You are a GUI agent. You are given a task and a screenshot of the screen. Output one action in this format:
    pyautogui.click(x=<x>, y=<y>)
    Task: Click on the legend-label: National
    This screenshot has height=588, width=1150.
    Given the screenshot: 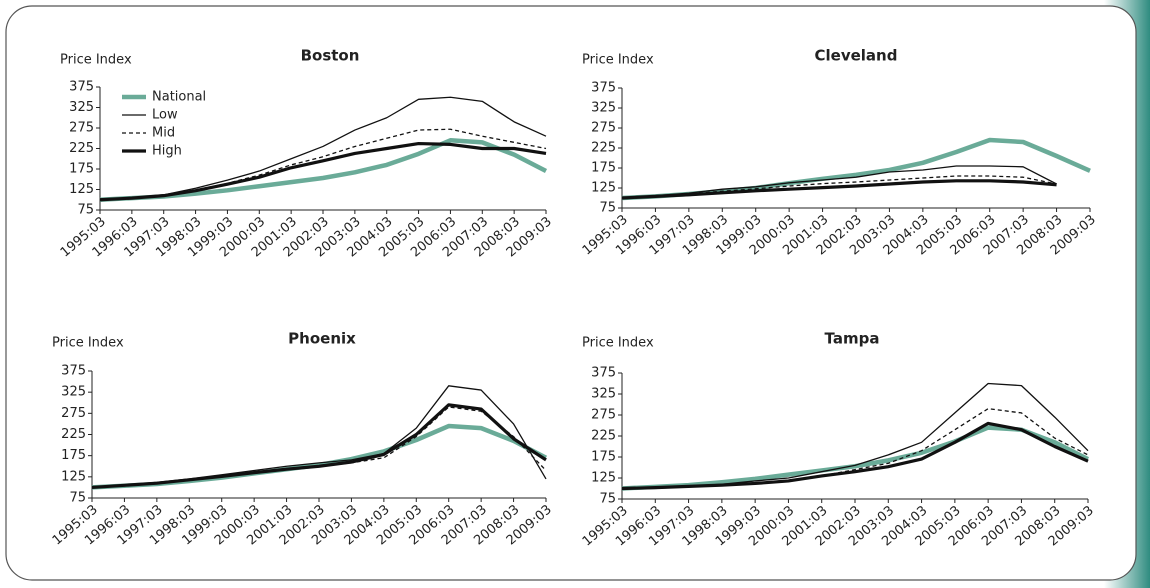 What is the action you would take?
    pyautogui.click(x=179, y=97)
    